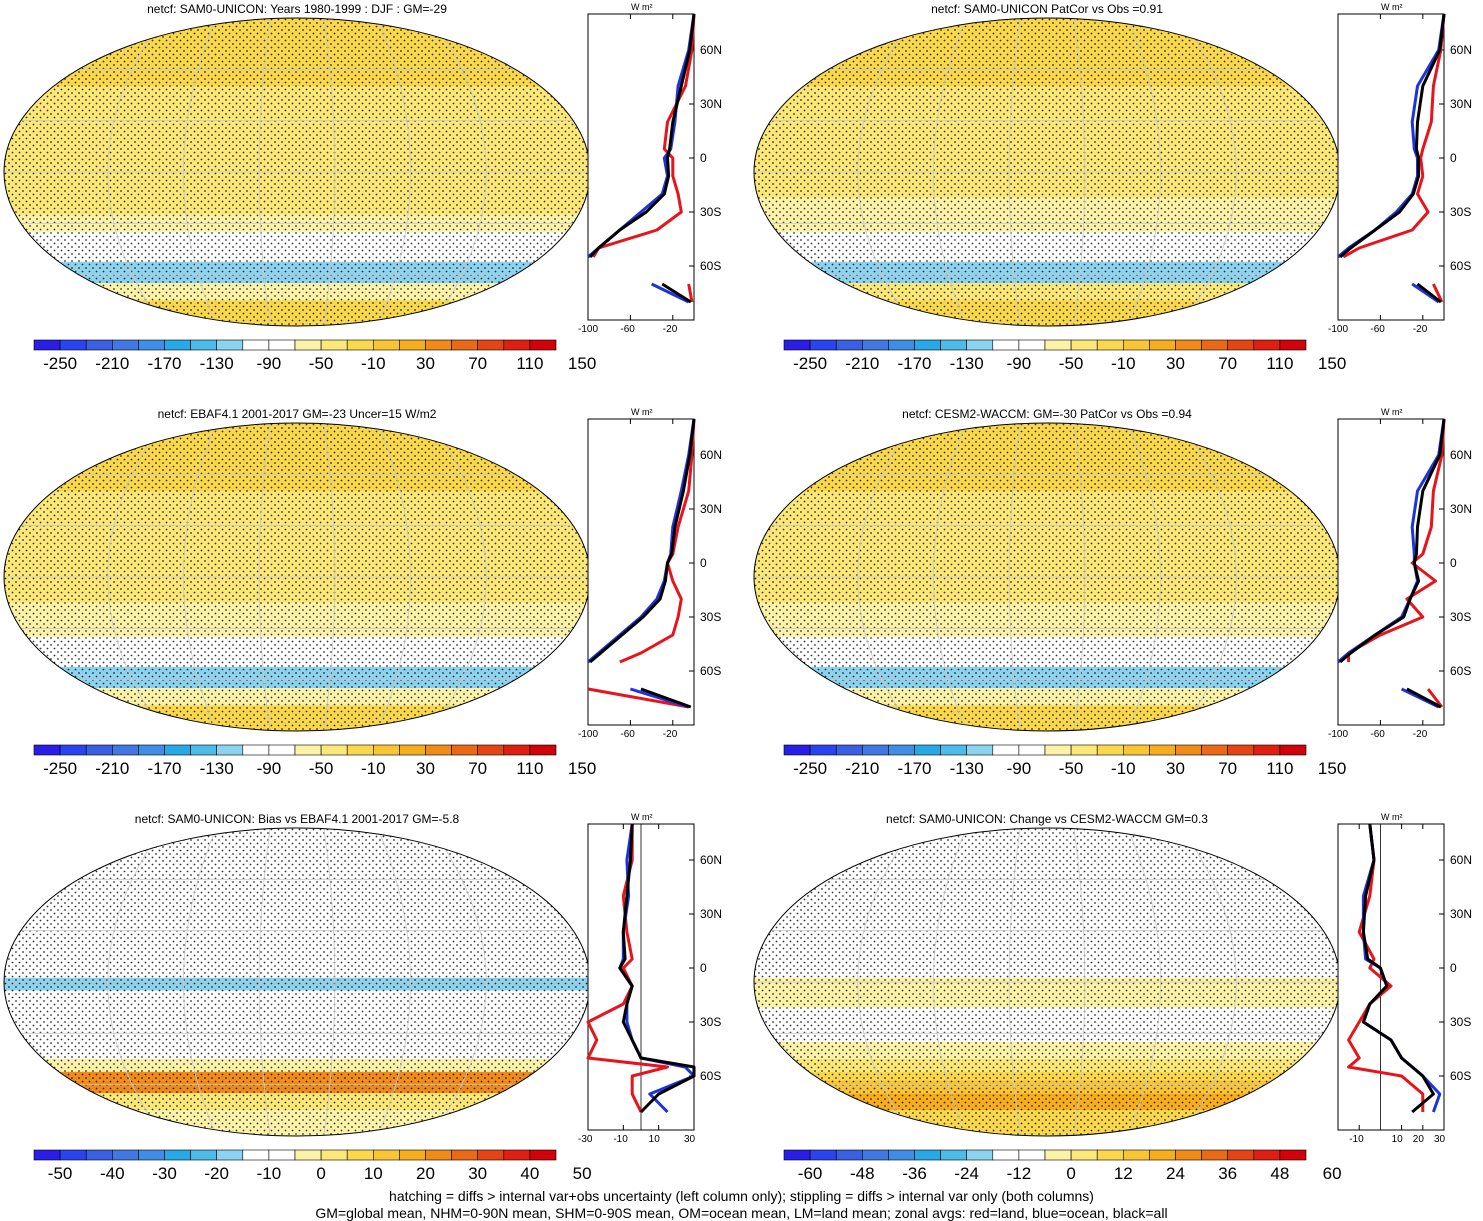 The height and width of the screenshot is (1221, 1483). What do you see at coordinates (1175, 1173) in the screenshot?
I see `colorbar-tick-label: 24` at bounding box center [1175, 1173].